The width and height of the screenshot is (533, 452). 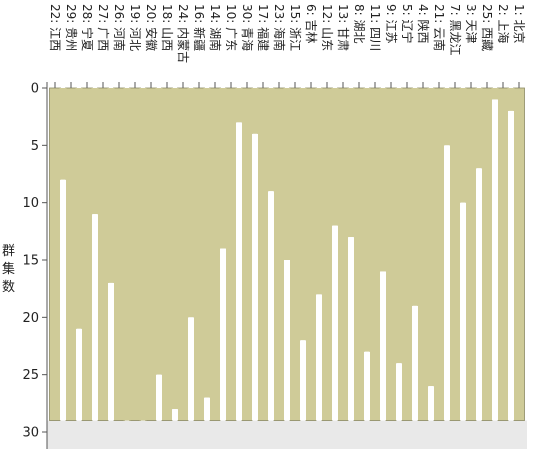 I want to click on case-label: 13: 甘肃, so click(x=343, y=27).